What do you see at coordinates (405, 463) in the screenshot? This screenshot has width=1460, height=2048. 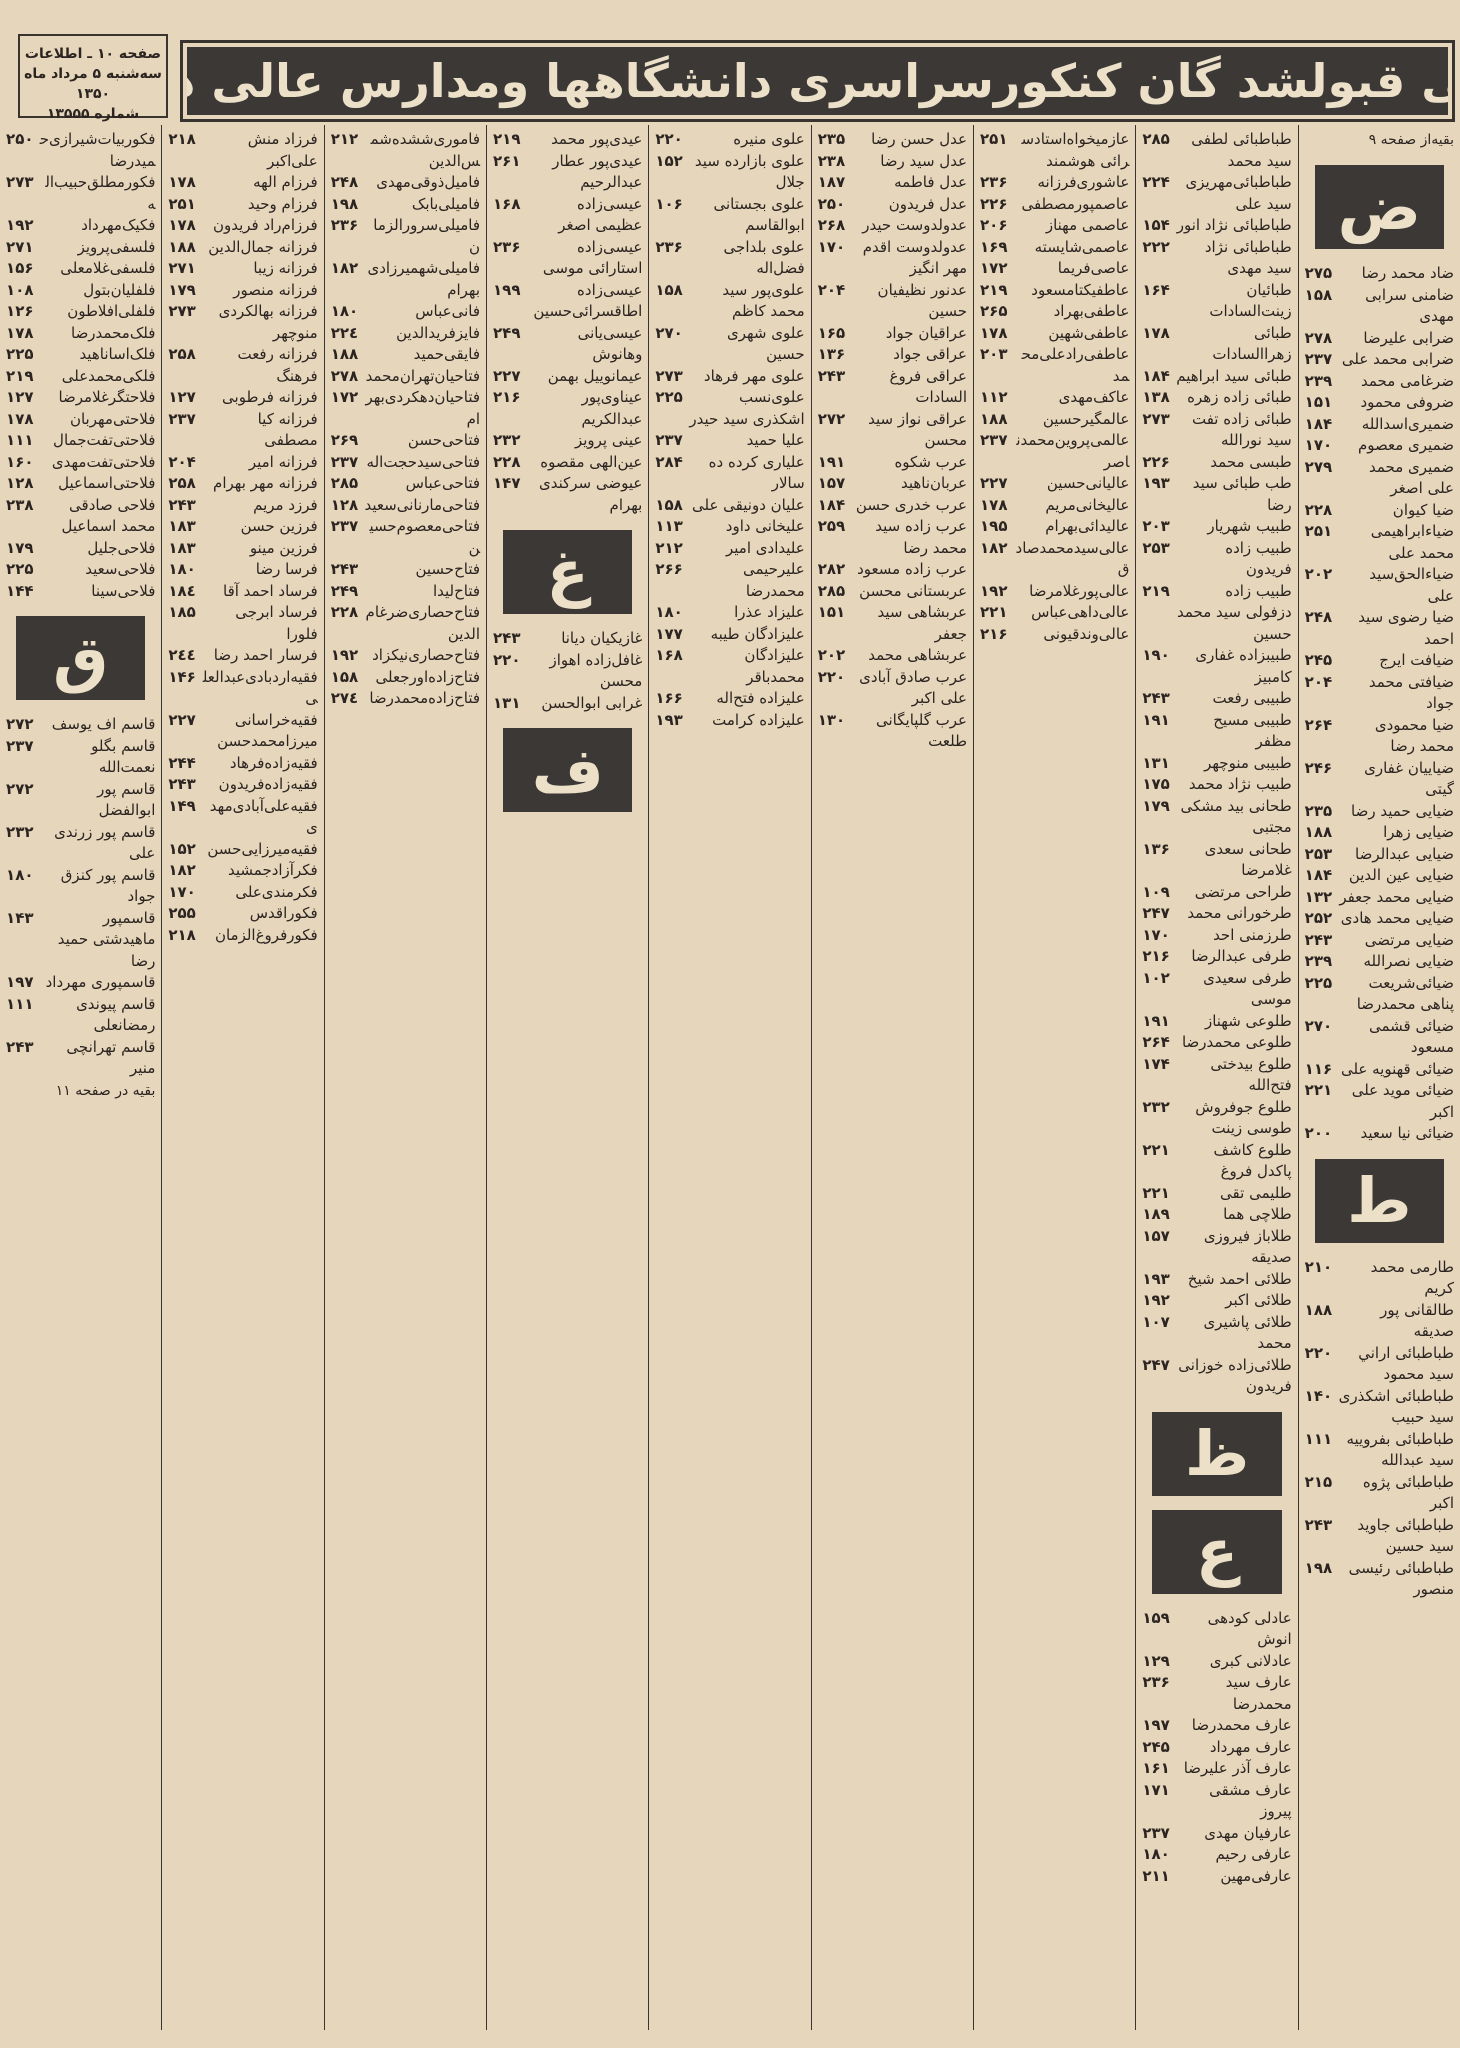 I see `list-item: فتاحی‌سیدحجت‌اله ۲۳۷` at bounding box center [405, 463].